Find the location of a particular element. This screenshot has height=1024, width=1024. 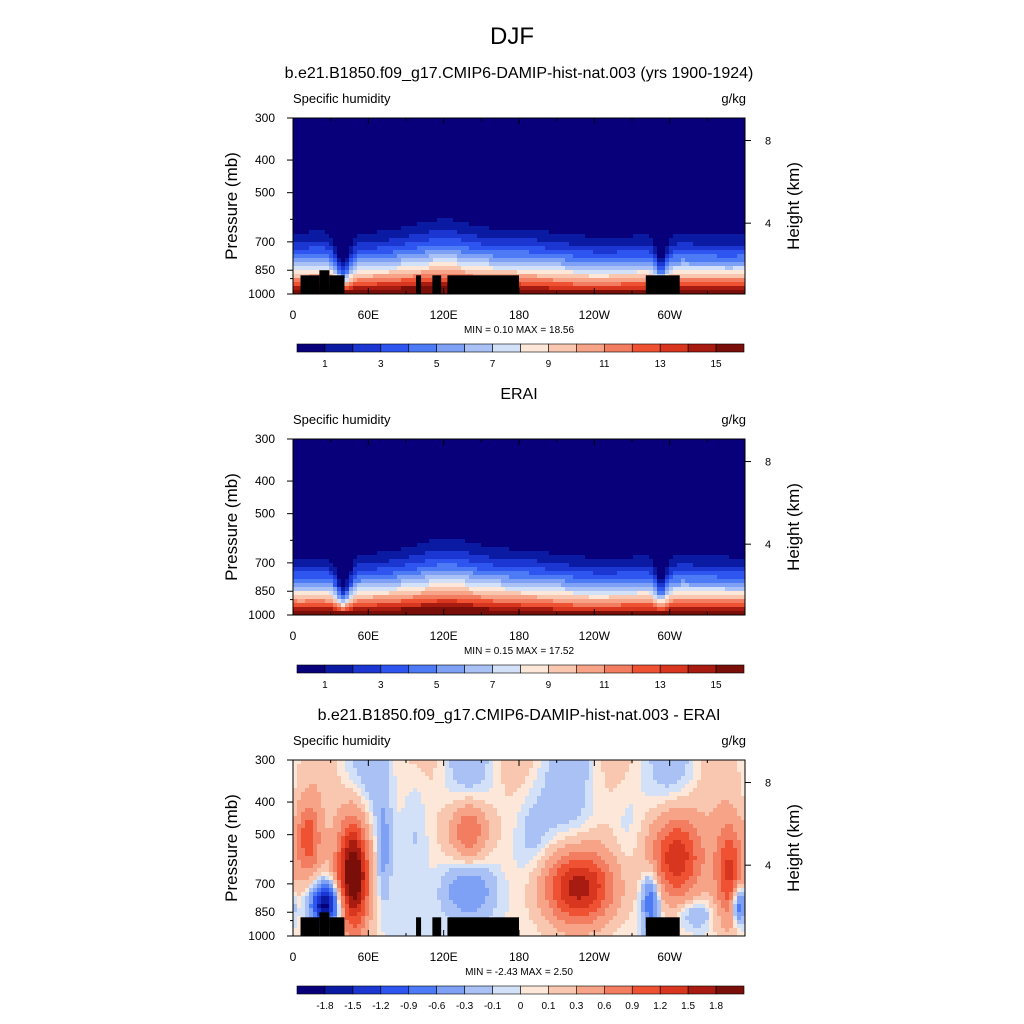

colorbar-label: 13 is located at coordinates (661, 364).